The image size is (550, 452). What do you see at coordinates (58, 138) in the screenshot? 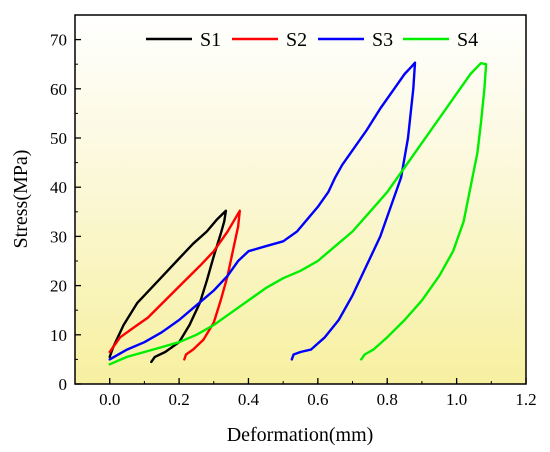
I see `y-tick-label: 50` at bounding box center [58, 138].